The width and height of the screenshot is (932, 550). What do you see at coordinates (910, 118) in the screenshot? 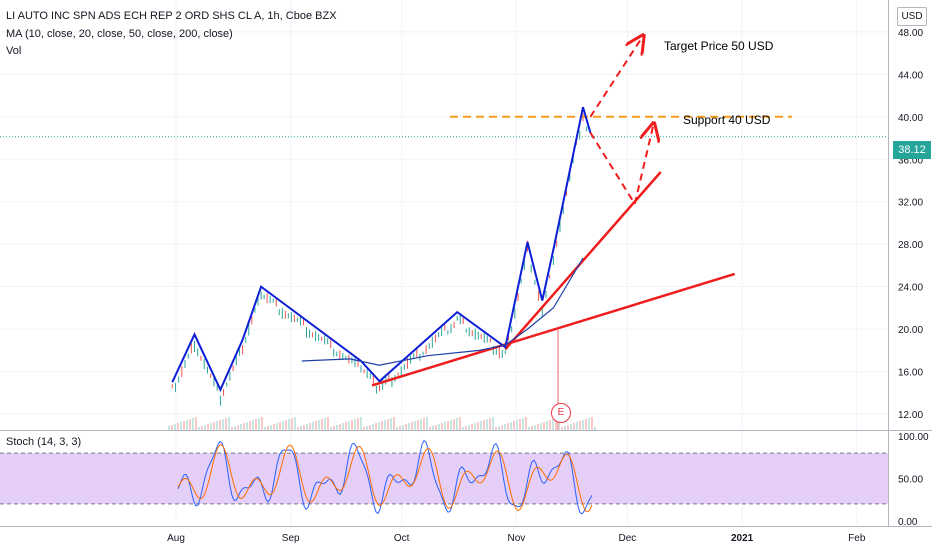
I see `price-axis-label: 40.00` at bounding box center [910, 118].